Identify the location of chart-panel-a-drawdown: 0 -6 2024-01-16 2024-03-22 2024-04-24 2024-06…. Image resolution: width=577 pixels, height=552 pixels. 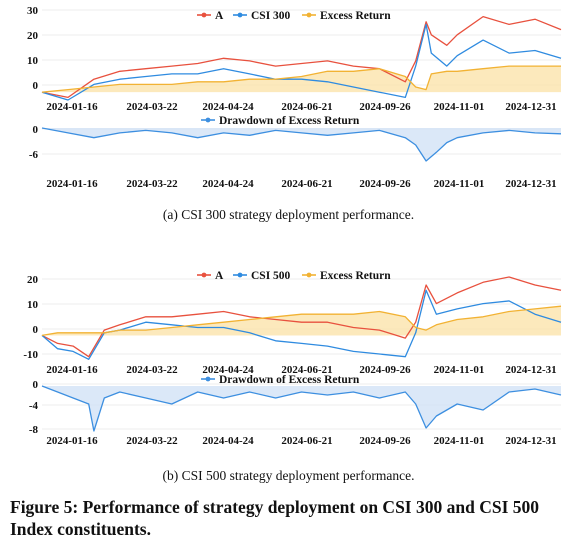
(295, 152).